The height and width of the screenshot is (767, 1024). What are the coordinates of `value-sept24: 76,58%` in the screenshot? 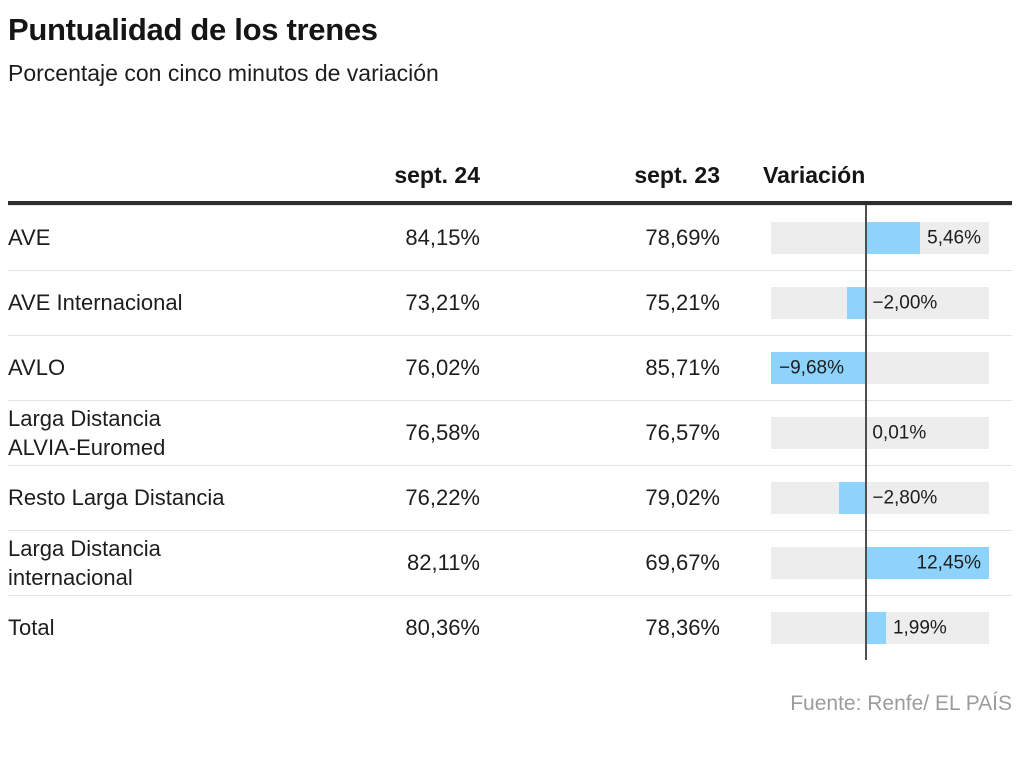 It's located at (442, 433).